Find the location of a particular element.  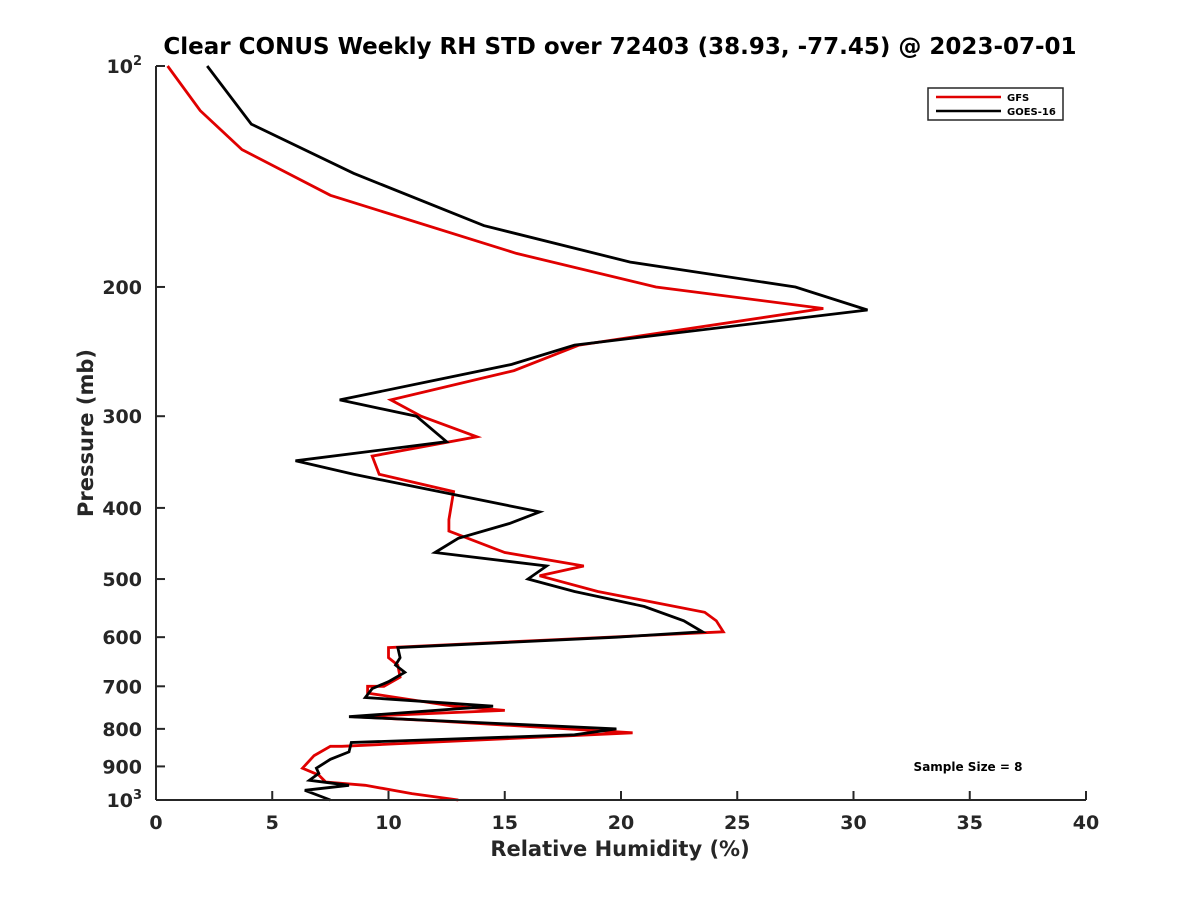

legend-label-gfs: GFS is located at coordinates (1018, 98).